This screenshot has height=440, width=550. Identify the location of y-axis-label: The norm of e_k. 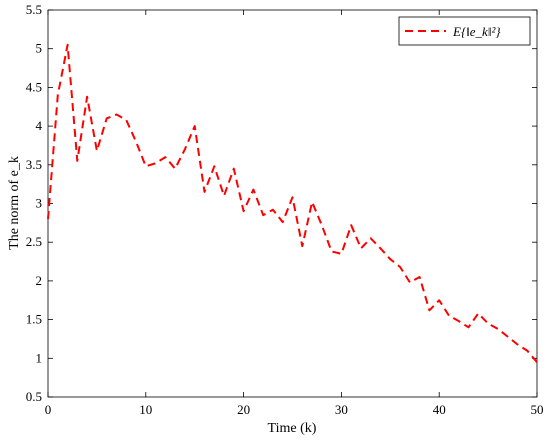
(14, 203).